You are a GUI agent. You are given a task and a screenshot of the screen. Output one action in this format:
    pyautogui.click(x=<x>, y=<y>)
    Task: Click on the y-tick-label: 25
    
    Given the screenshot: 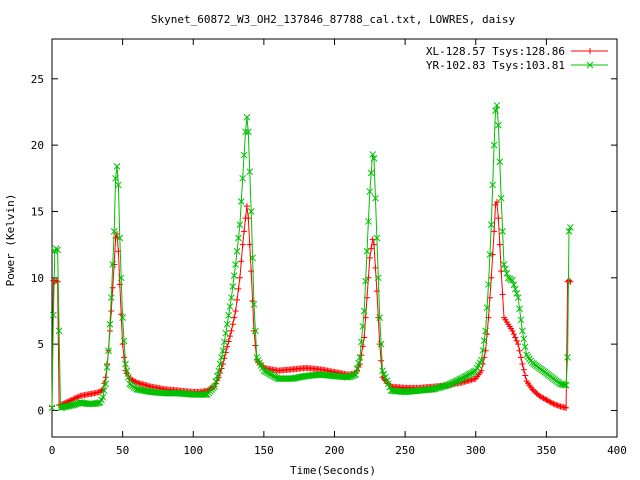 What is the action you would take?
    pyautogui.click(x=37, y=79)
    